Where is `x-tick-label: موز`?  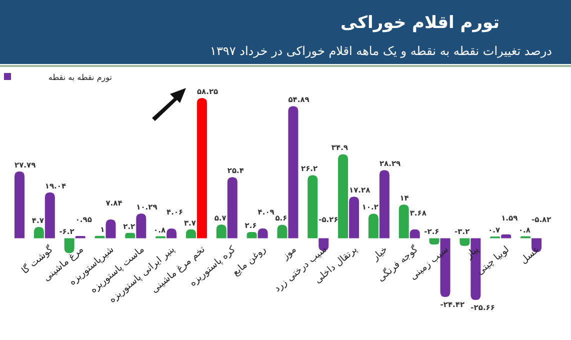 x-tick-label: موز is located at coordinates (289, 253).